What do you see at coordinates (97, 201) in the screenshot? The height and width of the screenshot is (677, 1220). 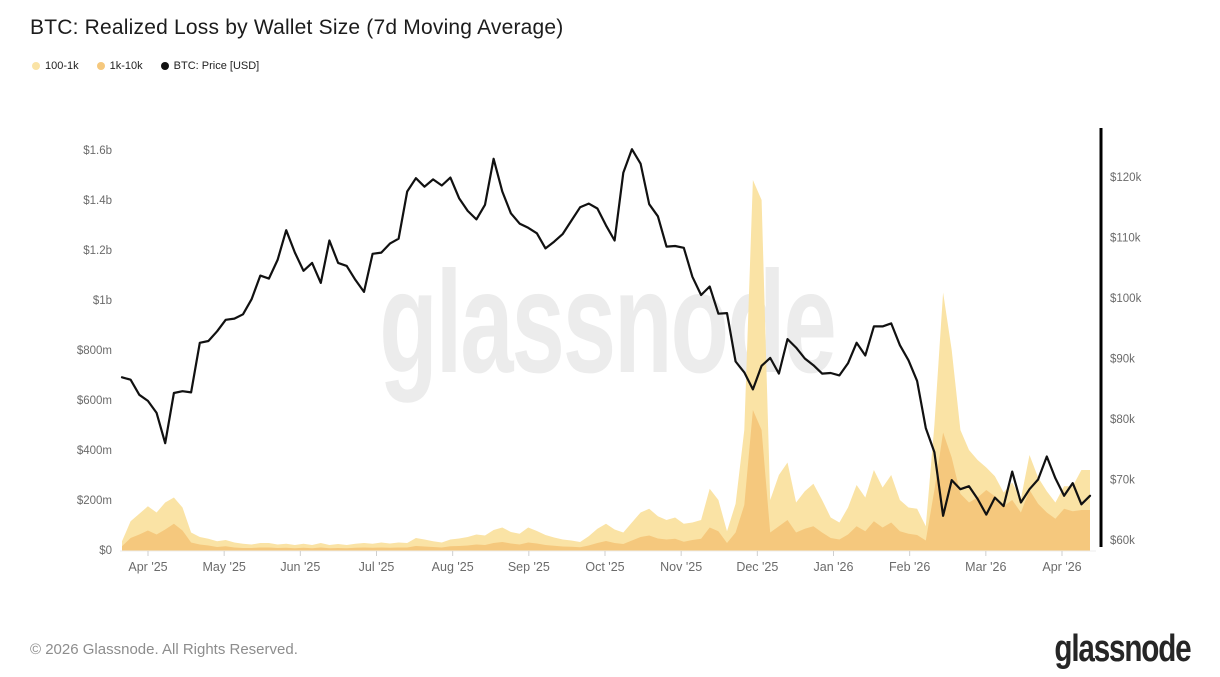 I see `left-axis-label: $1.4b` at bounding box center [97, 201].